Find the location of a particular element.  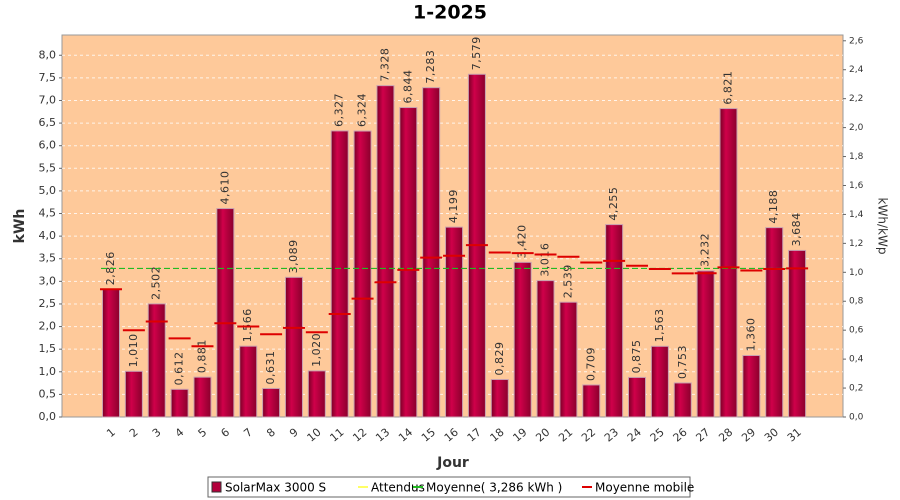

legend-label: Moyenne mobile is located at coordinates (644, 488).